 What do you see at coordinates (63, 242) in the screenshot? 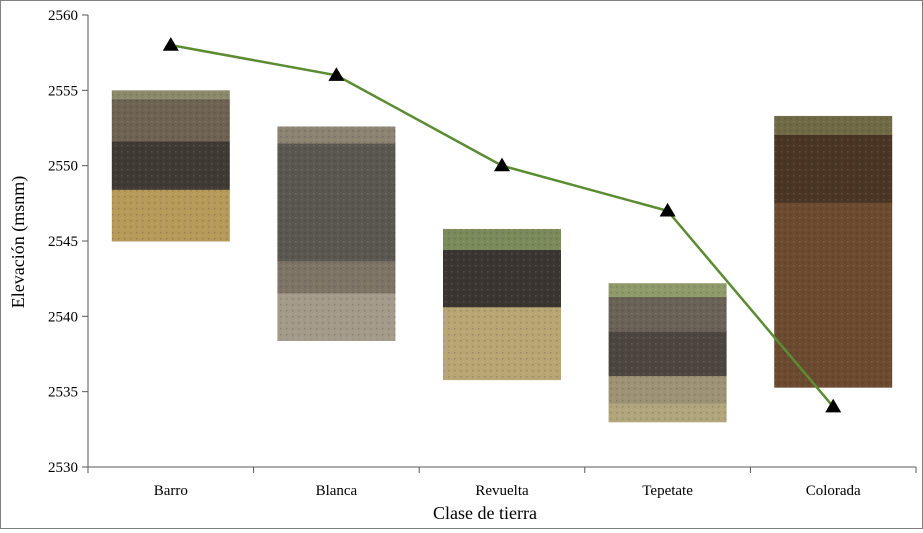
I see `y-tick-label: 2545` at bounding box center [63, 242].